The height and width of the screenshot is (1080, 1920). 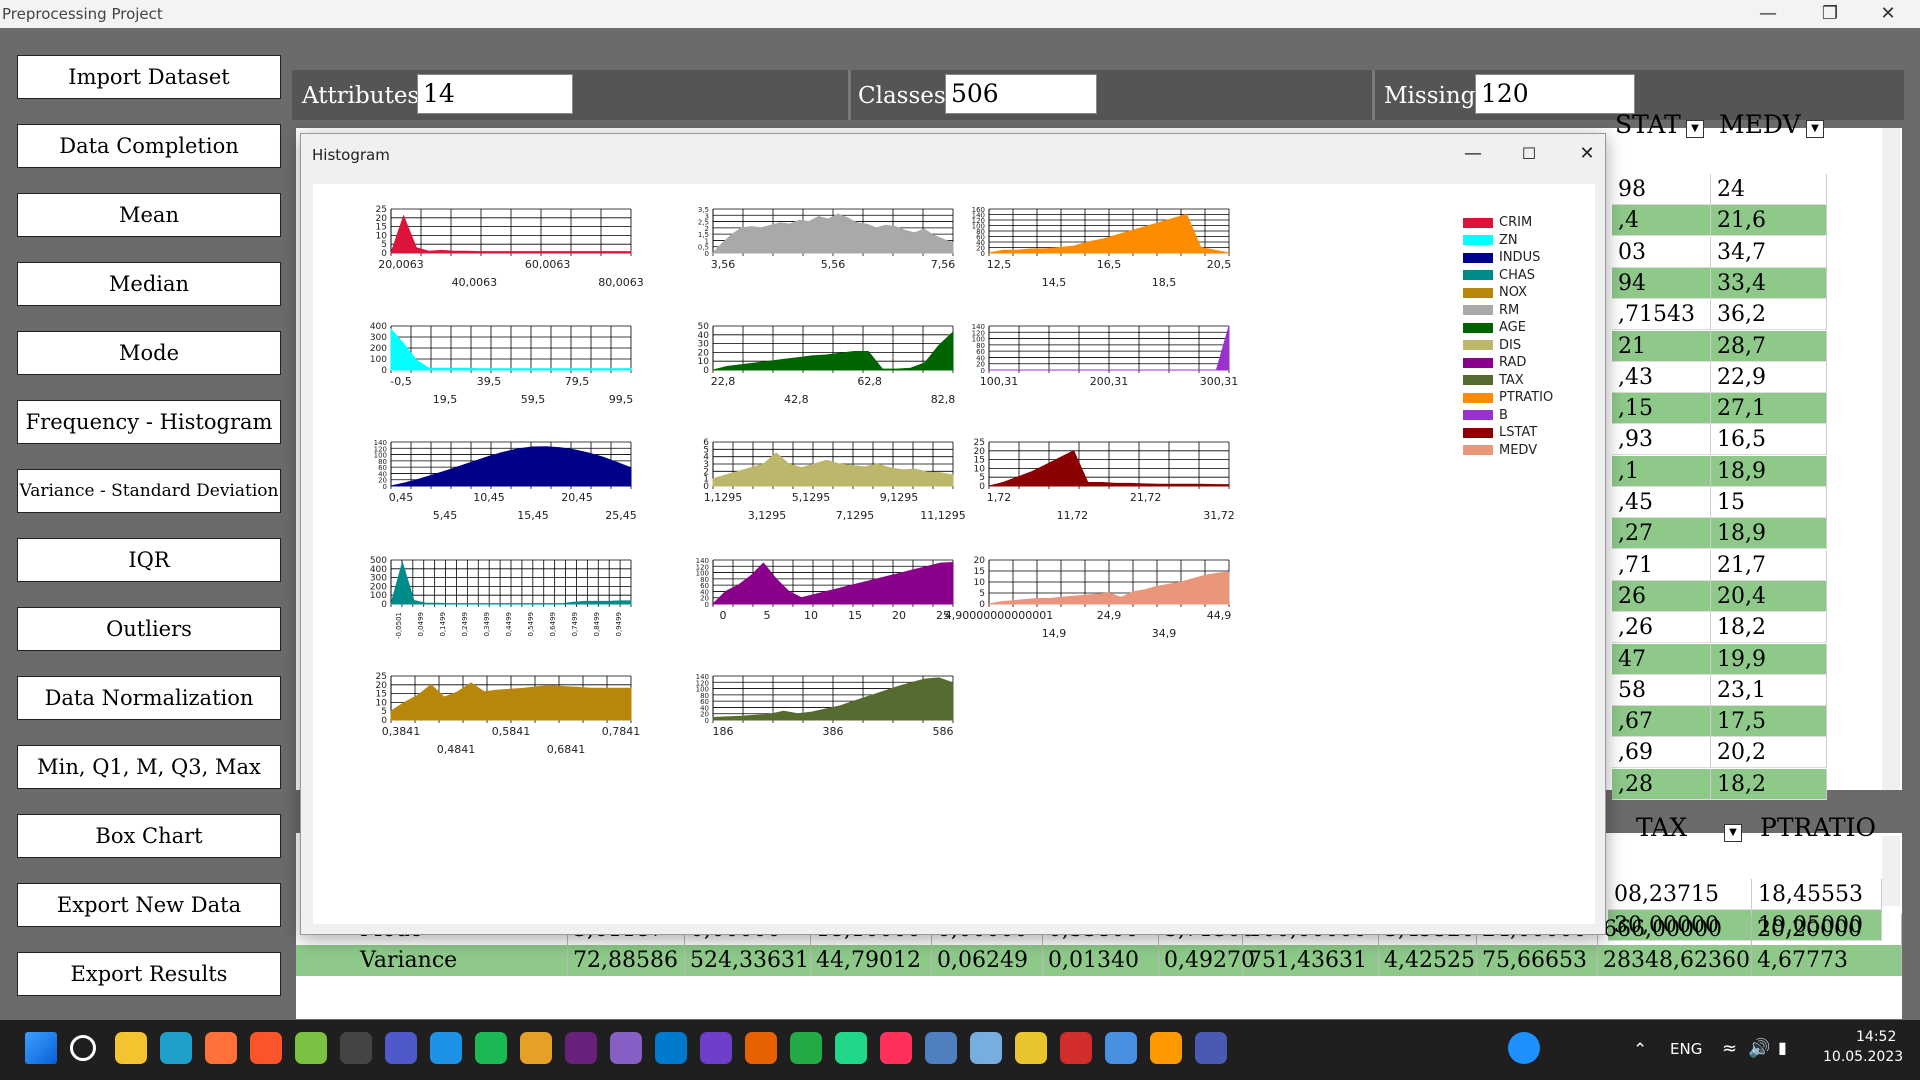 I want to click on sidebar-button-import-dataset: Import Dataset, so click(x=149, y=77).